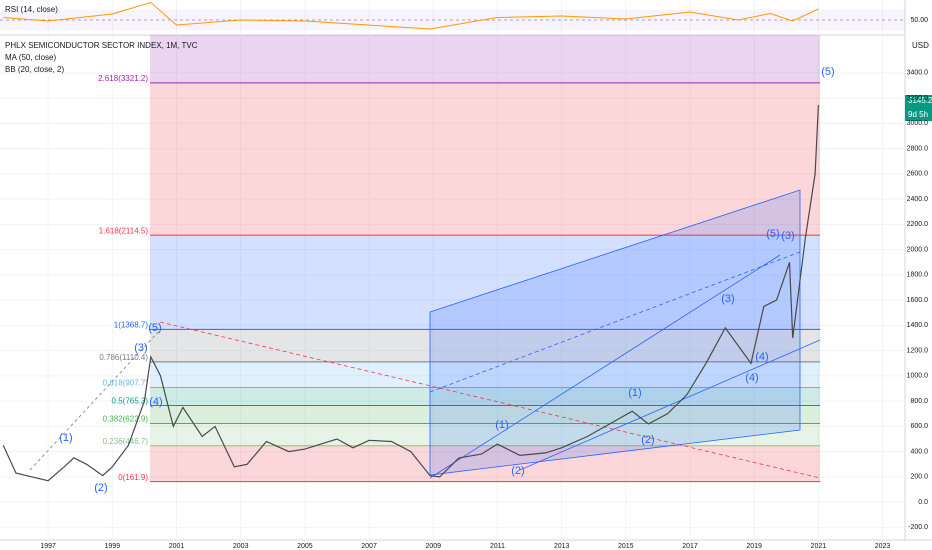 The width and height of the screenshot is (932, 550). Describe the element at coordinates (919, 20) in the screenshot. I see `rsi-tick-label: 50.00` at that location.